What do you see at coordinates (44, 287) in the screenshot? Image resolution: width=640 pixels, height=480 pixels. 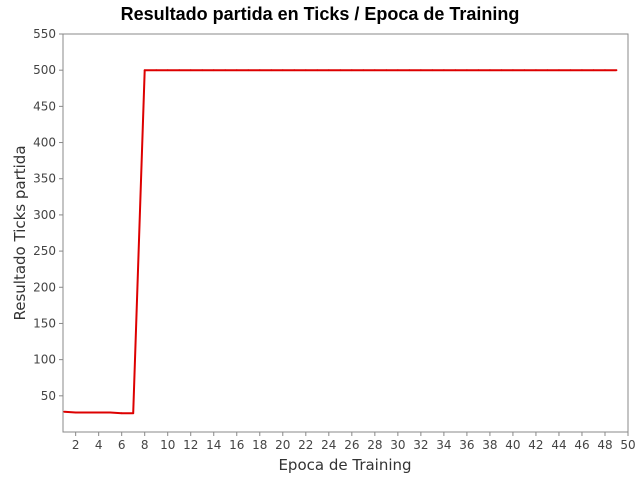 I see `y-tick-label: 200` at bounding box center [44, 287].